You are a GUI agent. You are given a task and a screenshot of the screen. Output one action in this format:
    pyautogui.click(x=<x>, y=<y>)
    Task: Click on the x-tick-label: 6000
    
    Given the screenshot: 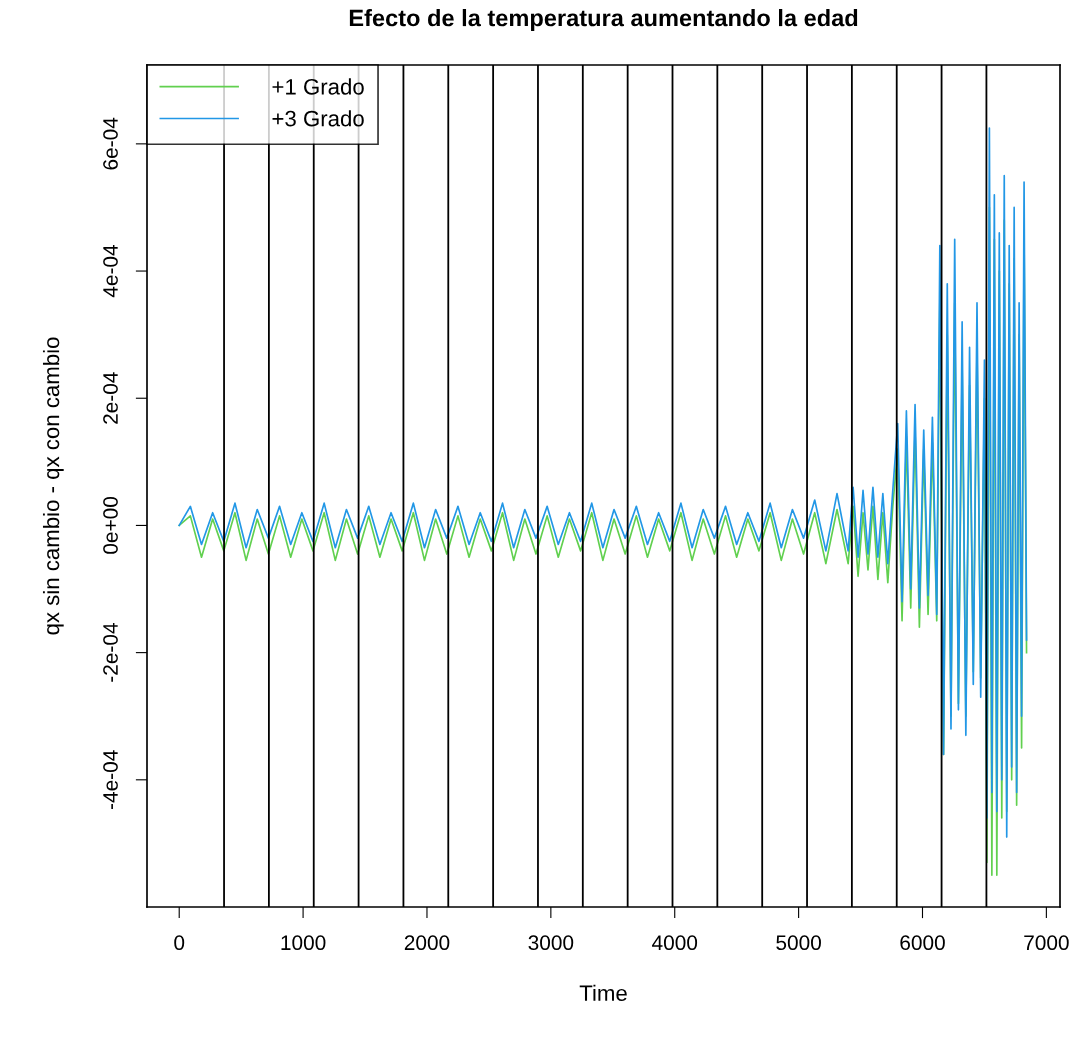 What is the action you would take?
    pyautogui.click(x=922, y=943)
    